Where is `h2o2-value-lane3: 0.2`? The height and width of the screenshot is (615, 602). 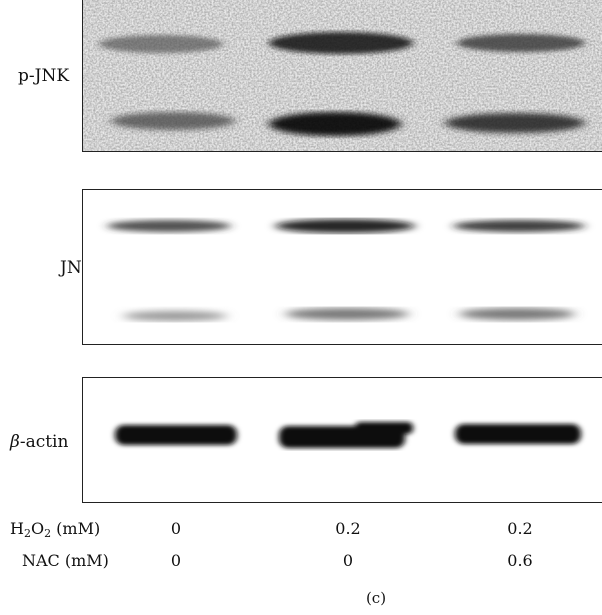
h2o2-value-lane3: 0.2 is located at coordinates (520, 528).